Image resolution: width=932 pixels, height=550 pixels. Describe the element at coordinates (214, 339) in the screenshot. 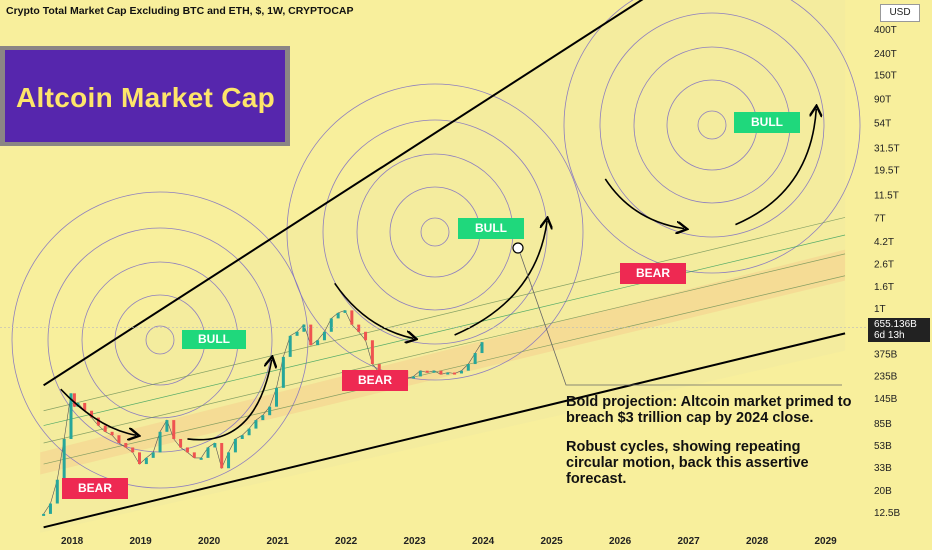

I see `bull-label-2019: BULL` at that location.